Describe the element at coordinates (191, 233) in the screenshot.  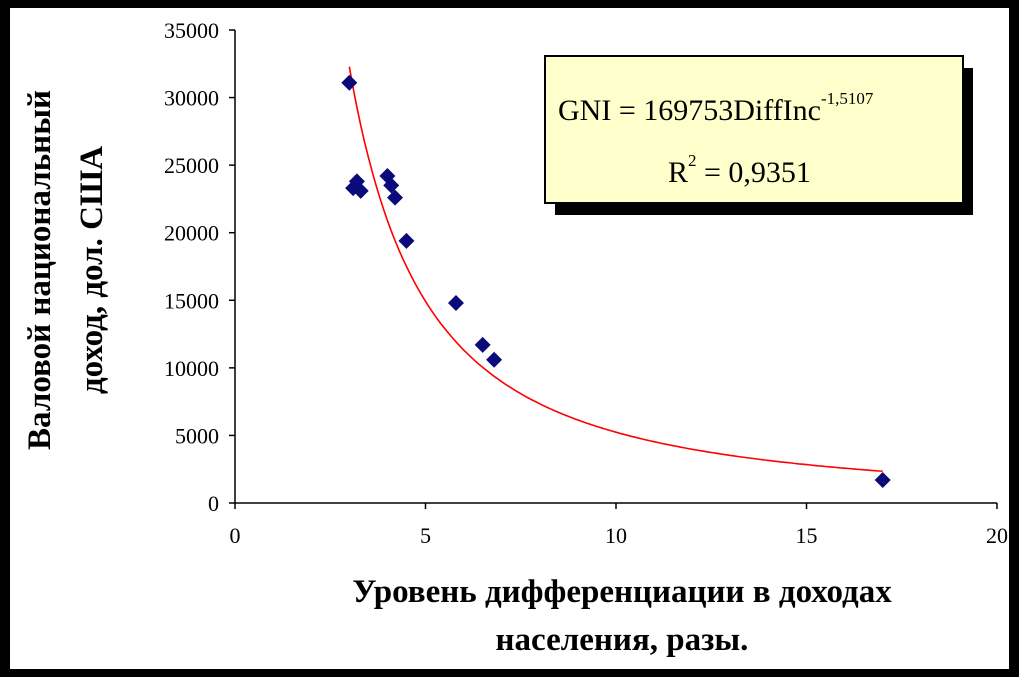
I see `y-tick-label: 20000` at that location.